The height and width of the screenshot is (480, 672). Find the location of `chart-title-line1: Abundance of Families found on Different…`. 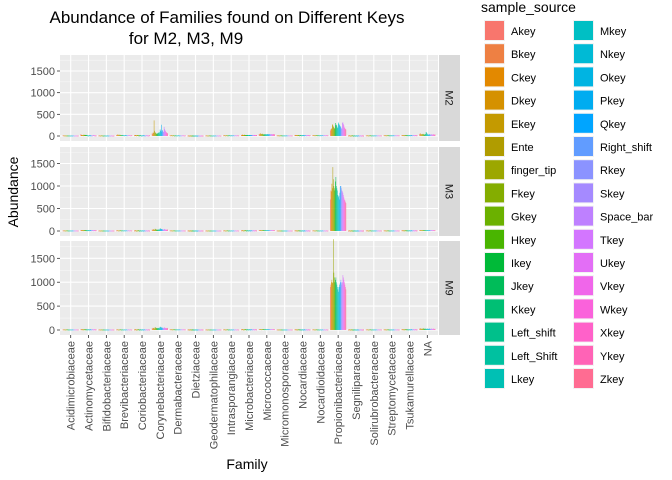

chart-title-line1: Abundance of Families found on Different… is located at coordinates (226, 17).